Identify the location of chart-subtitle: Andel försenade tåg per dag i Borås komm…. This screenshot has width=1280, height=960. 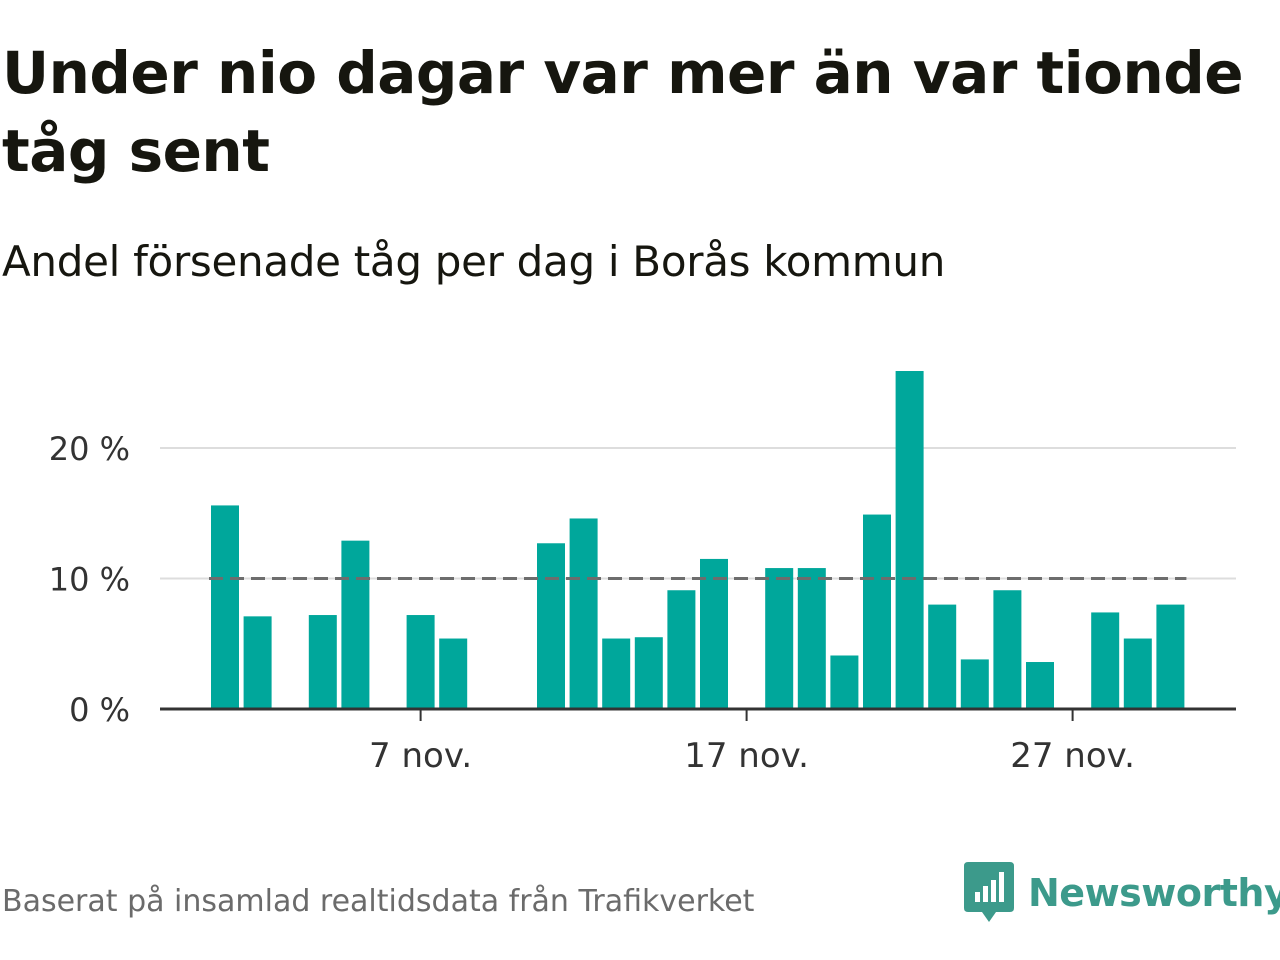
(474, 261).